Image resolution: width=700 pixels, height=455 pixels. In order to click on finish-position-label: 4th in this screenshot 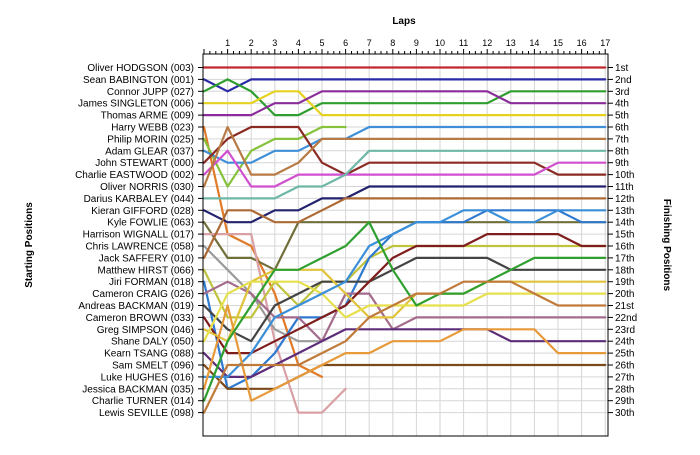, I will do `click(622, 104)`.